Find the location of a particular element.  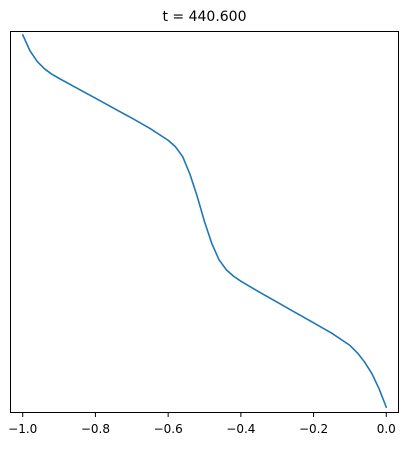

x-tick-label-3: −0.4 is located at coordinates (240, 429).